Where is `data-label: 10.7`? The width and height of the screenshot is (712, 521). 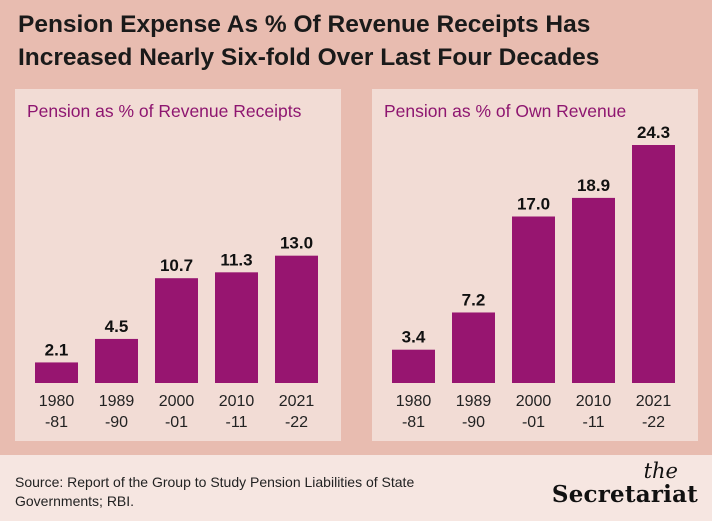 data-label: 10.7 is located at coordinates (176, 265).